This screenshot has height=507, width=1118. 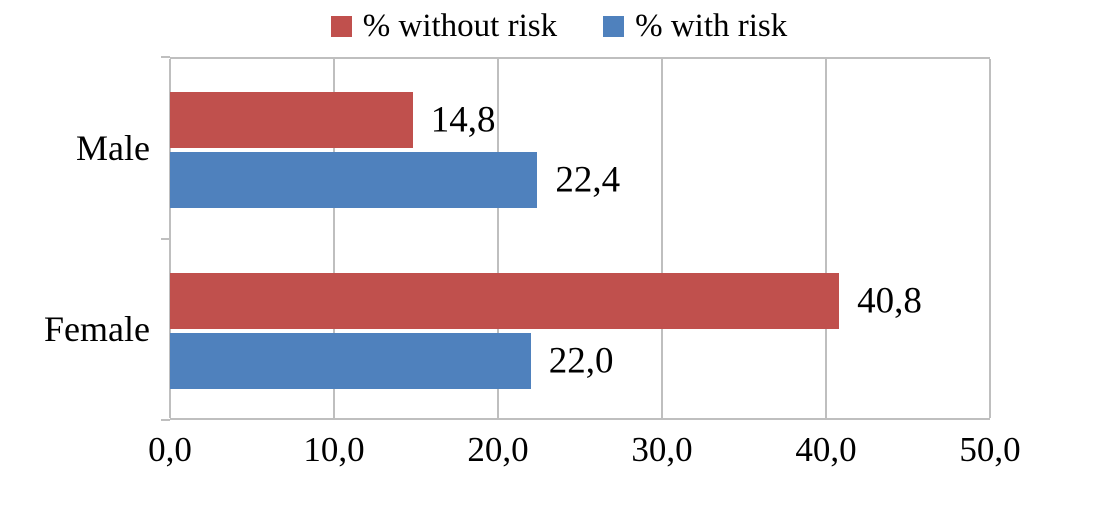 What do you see at coordinates (291, 119) in the screenshot?
I see `bar-male-without-risk` at bounding box center [291, 119].